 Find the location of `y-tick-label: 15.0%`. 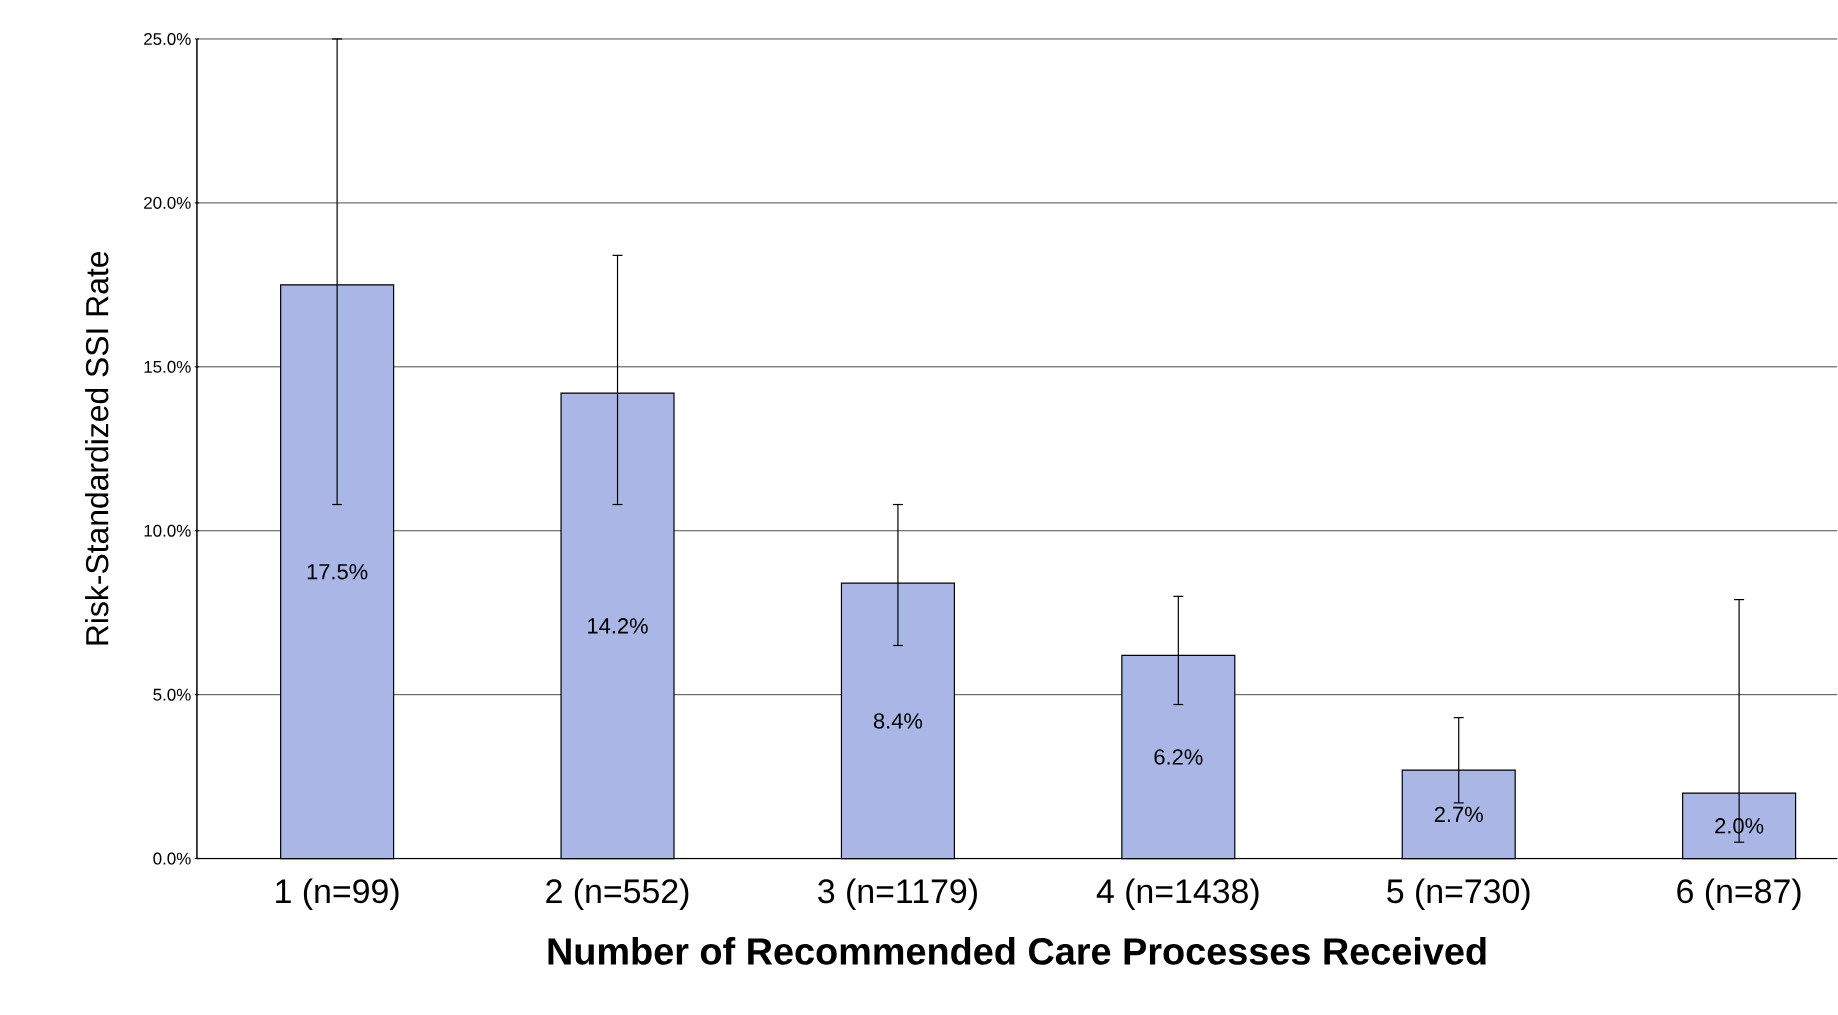

y-tick-label: 15.0% is located at coordinates (167, 367).